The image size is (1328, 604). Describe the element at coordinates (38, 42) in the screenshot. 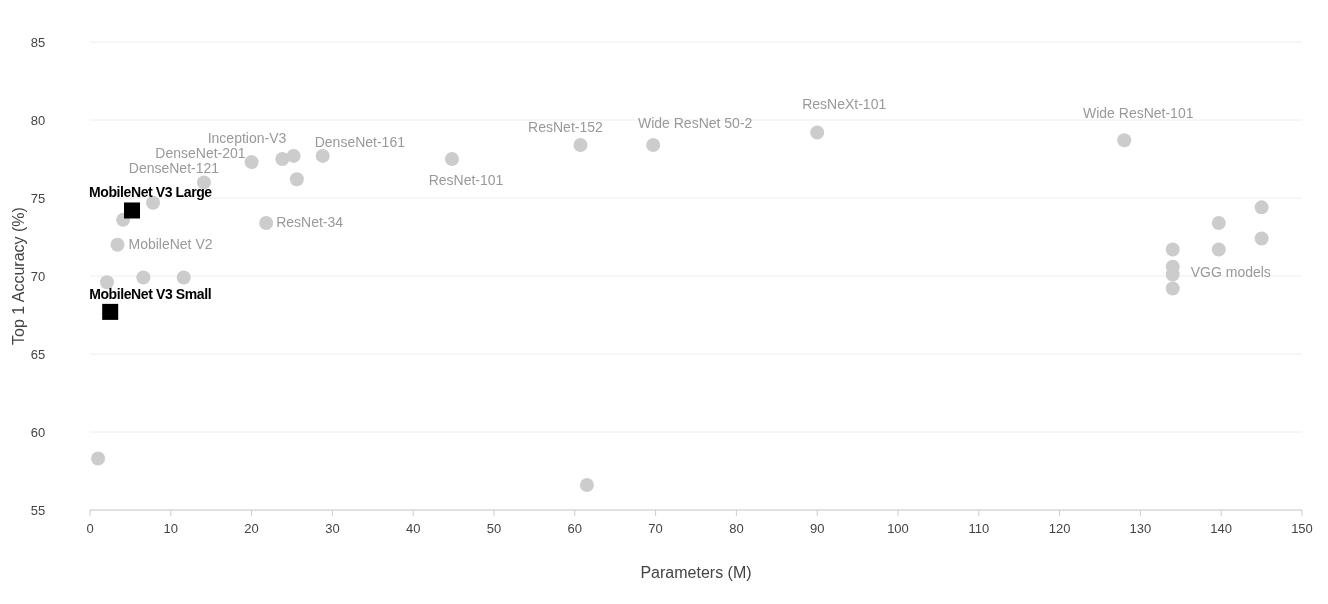

I see `y-tick-label: 85` at that location.